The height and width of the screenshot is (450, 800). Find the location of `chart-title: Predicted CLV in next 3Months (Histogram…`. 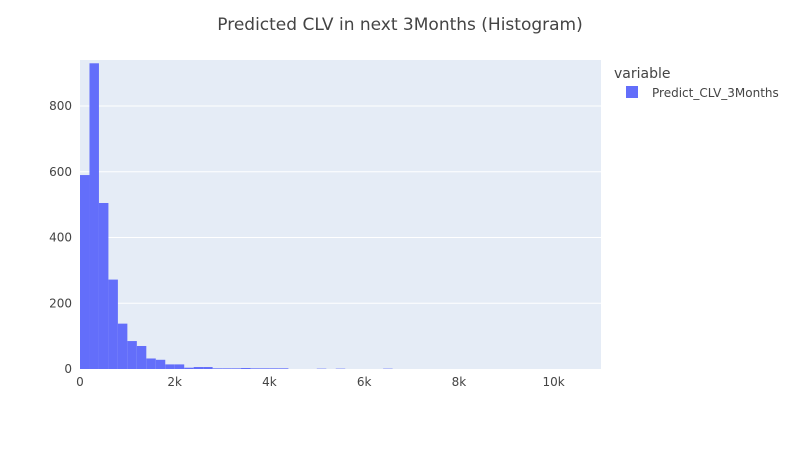

chart-title: Predicted CLV in next 3Months (Histogram… is located at coordinates (400, 25).